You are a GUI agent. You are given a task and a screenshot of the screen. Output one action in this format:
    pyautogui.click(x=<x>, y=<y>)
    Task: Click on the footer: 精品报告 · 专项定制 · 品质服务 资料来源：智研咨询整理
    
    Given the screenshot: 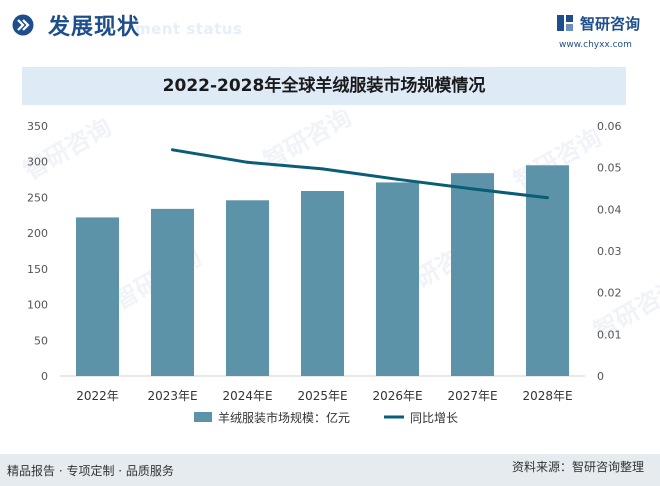 What is the action you would take?
    pyautogui.click(x=330, y=470)
    